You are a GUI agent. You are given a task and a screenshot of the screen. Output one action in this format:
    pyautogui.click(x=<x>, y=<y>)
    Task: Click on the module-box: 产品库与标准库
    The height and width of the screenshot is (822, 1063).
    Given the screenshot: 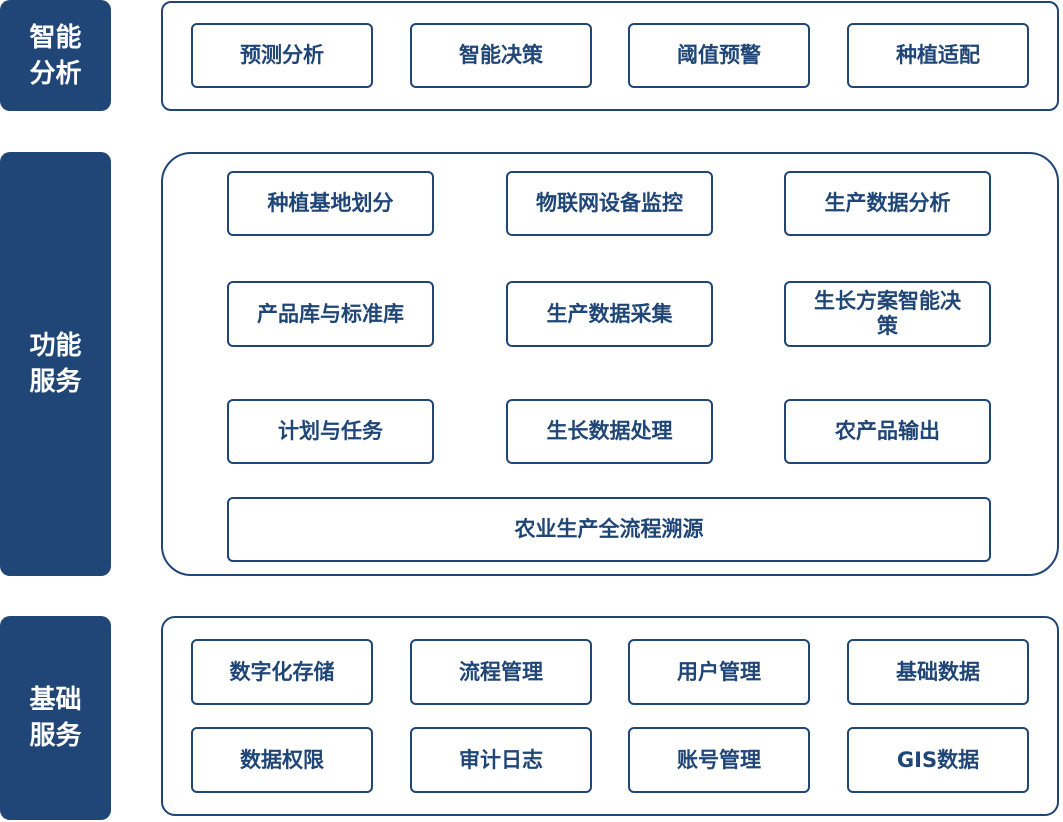 What is the action you would take?
    pyautogui.click(x=330, y=314)
    